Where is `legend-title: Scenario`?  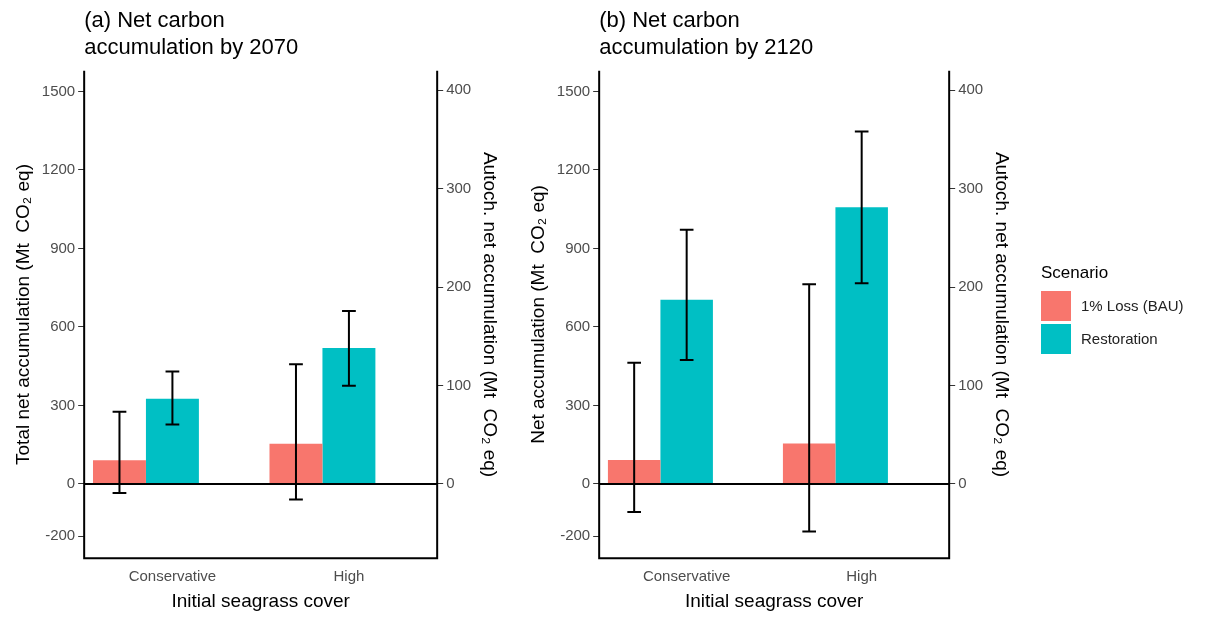
legend-title: Scenario is located at coordinates (1075, 272).